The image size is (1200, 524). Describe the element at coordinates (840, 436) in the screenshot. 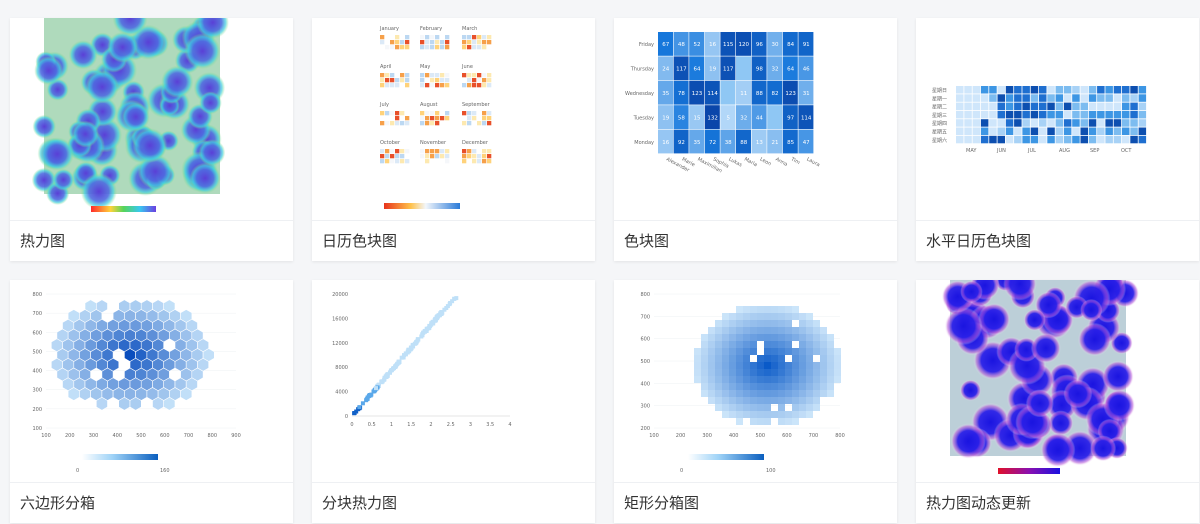

I see `x-tick-label: 800` at that location.